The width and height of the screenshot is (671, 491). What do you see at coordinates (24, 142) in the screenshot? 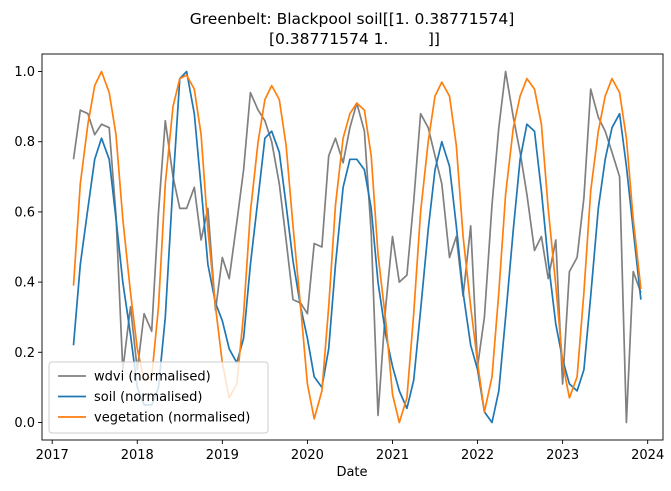
I see `y-tick-label: 0.8` at bounding box center [24, 142].